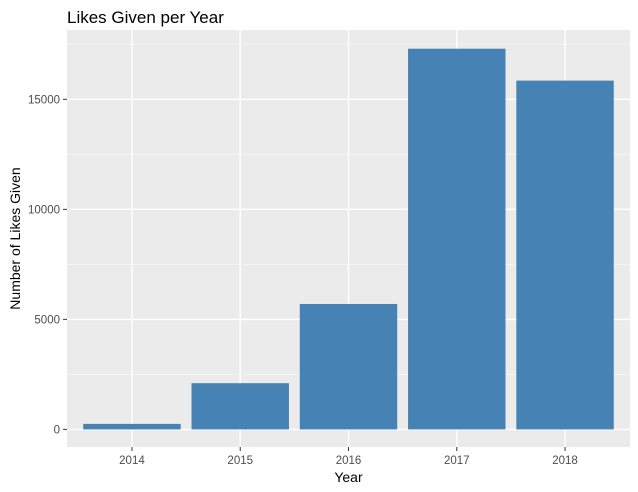 The width and height of the screenshot is (638, 492). Describe the element at coordinates (457, 461) in the screenshot. I see `x-tick-label: 2017` at that location.